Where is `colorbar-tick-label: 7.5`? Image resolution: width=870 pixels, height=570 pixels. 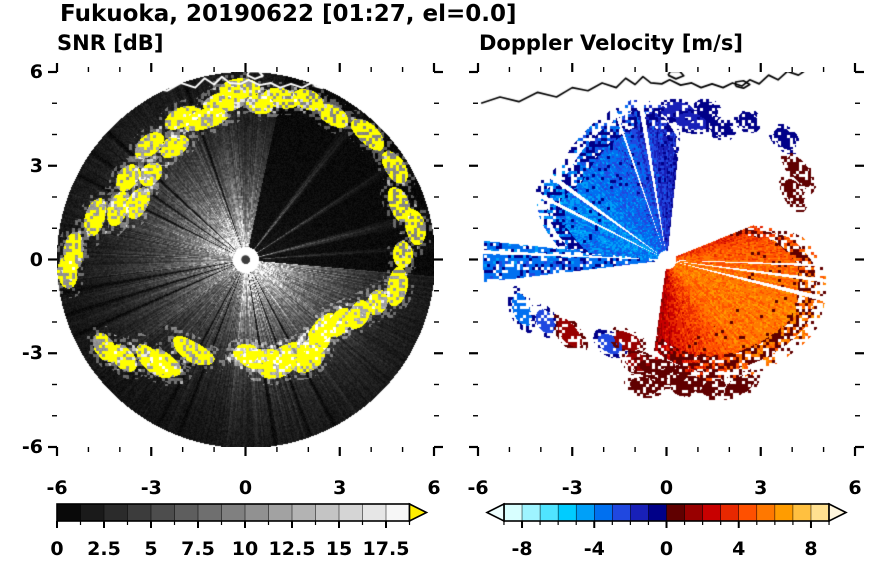 colorbar-tick-label: 7.5 is located at coordinates (198, 549).